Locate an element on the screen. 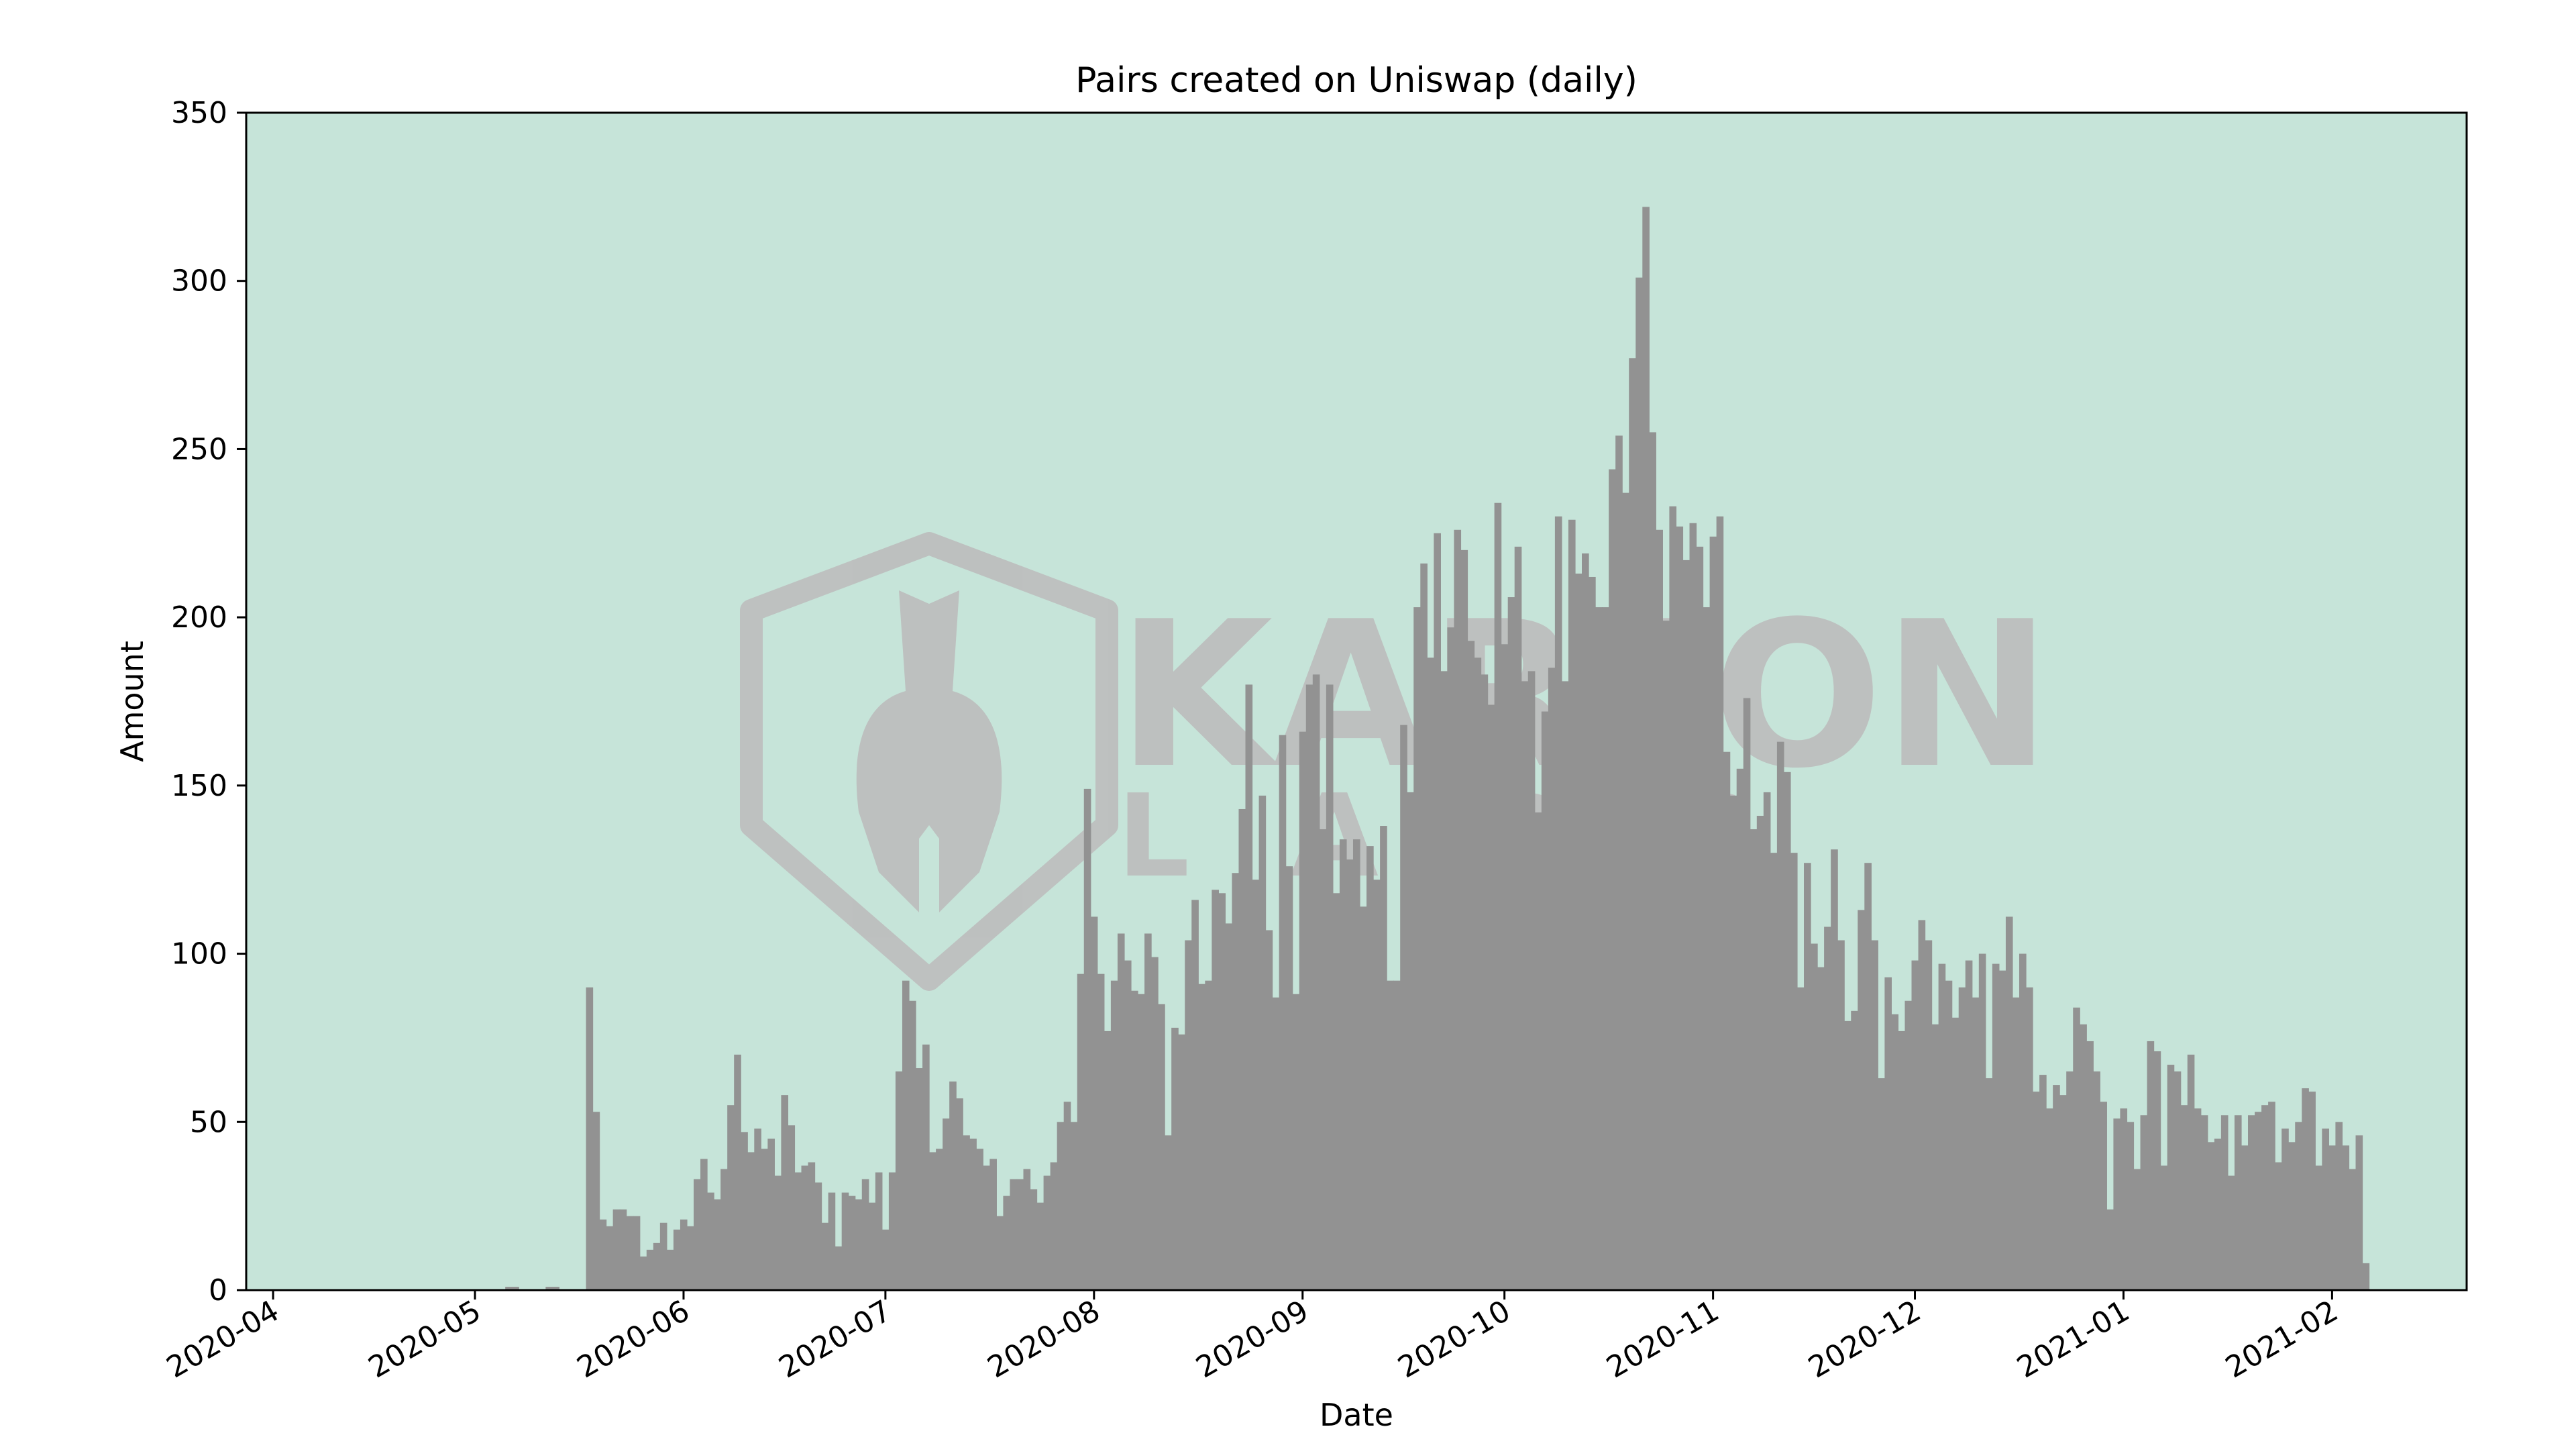 Image resolution: width=2576 pixels, height=1429 pixels. x-tick-label: 2021-01 is located at coordinates (2073, 1339).